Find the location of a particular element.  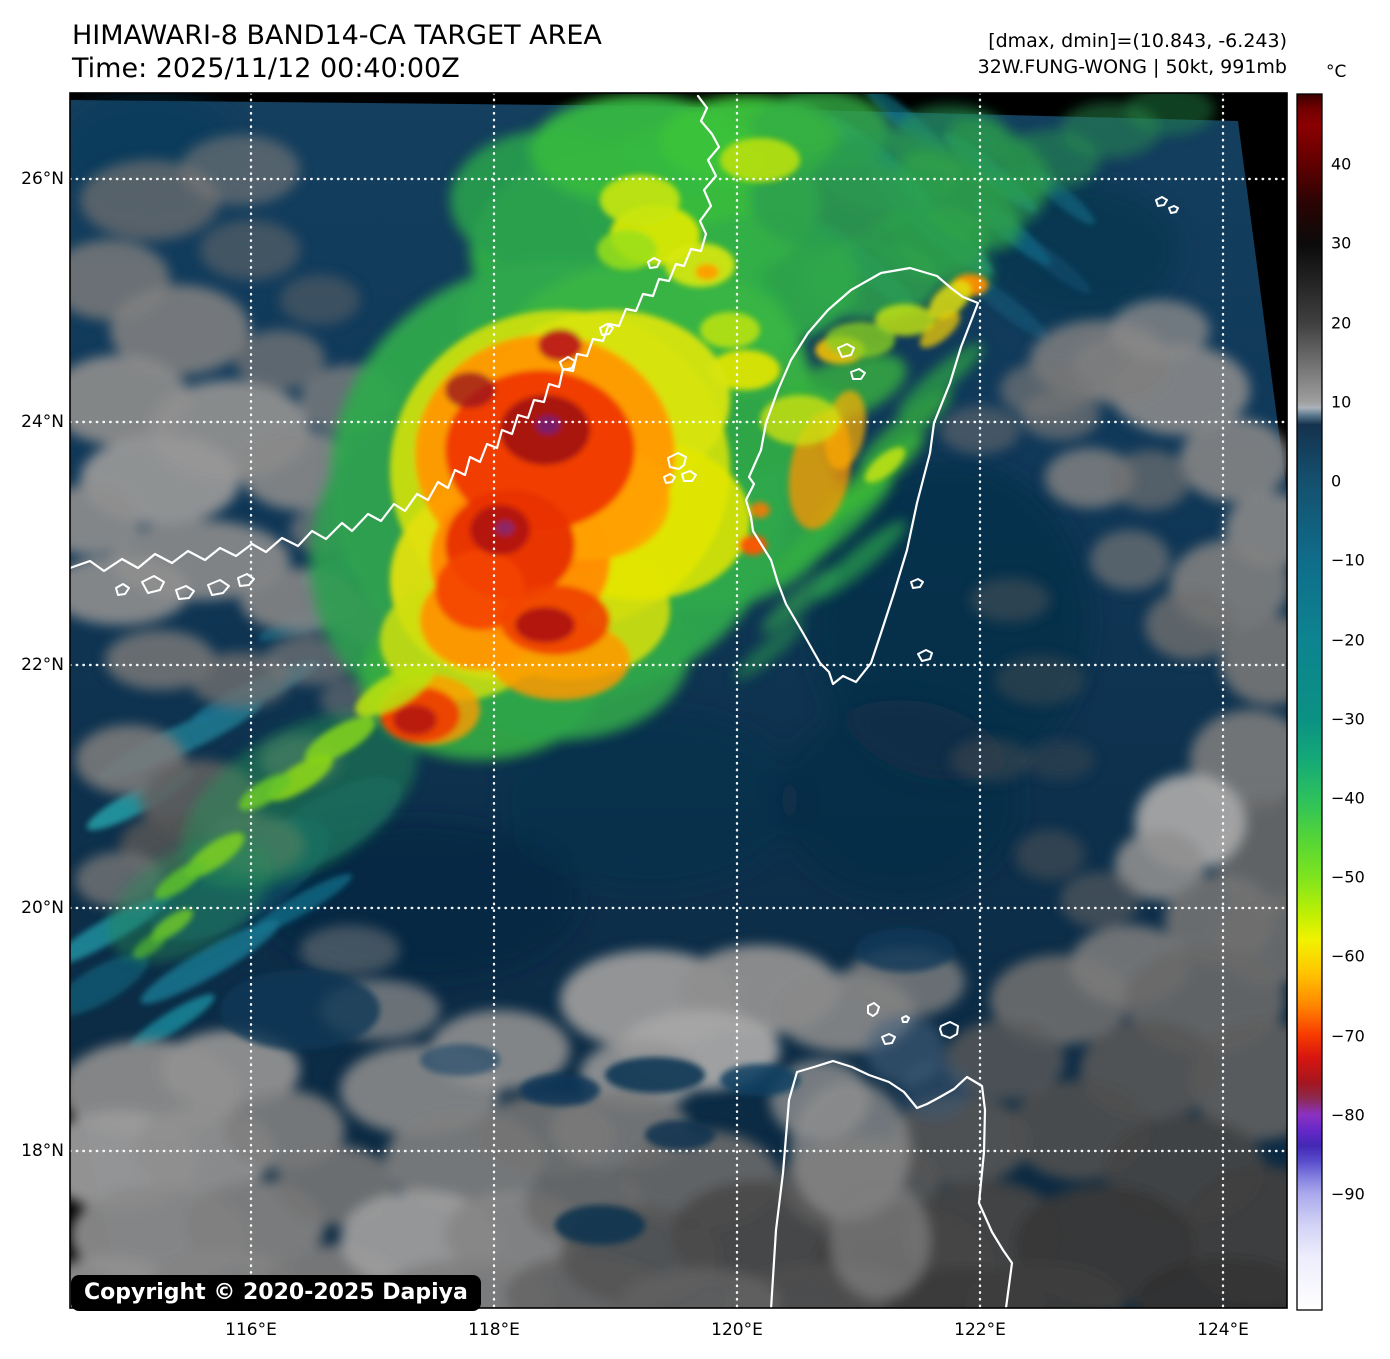

colorbar-tick-label: −10 is located at coordinates (1348, 560).